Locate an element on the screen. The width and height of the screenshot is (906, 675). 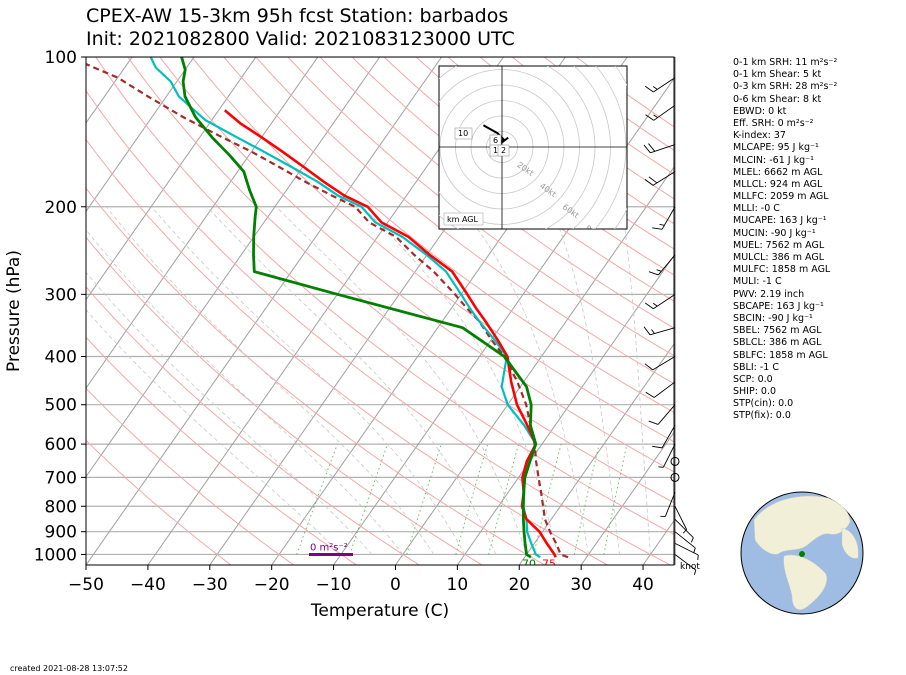
index-line: SBLCL: 386 m AGL is located at coordinates (777, 343).